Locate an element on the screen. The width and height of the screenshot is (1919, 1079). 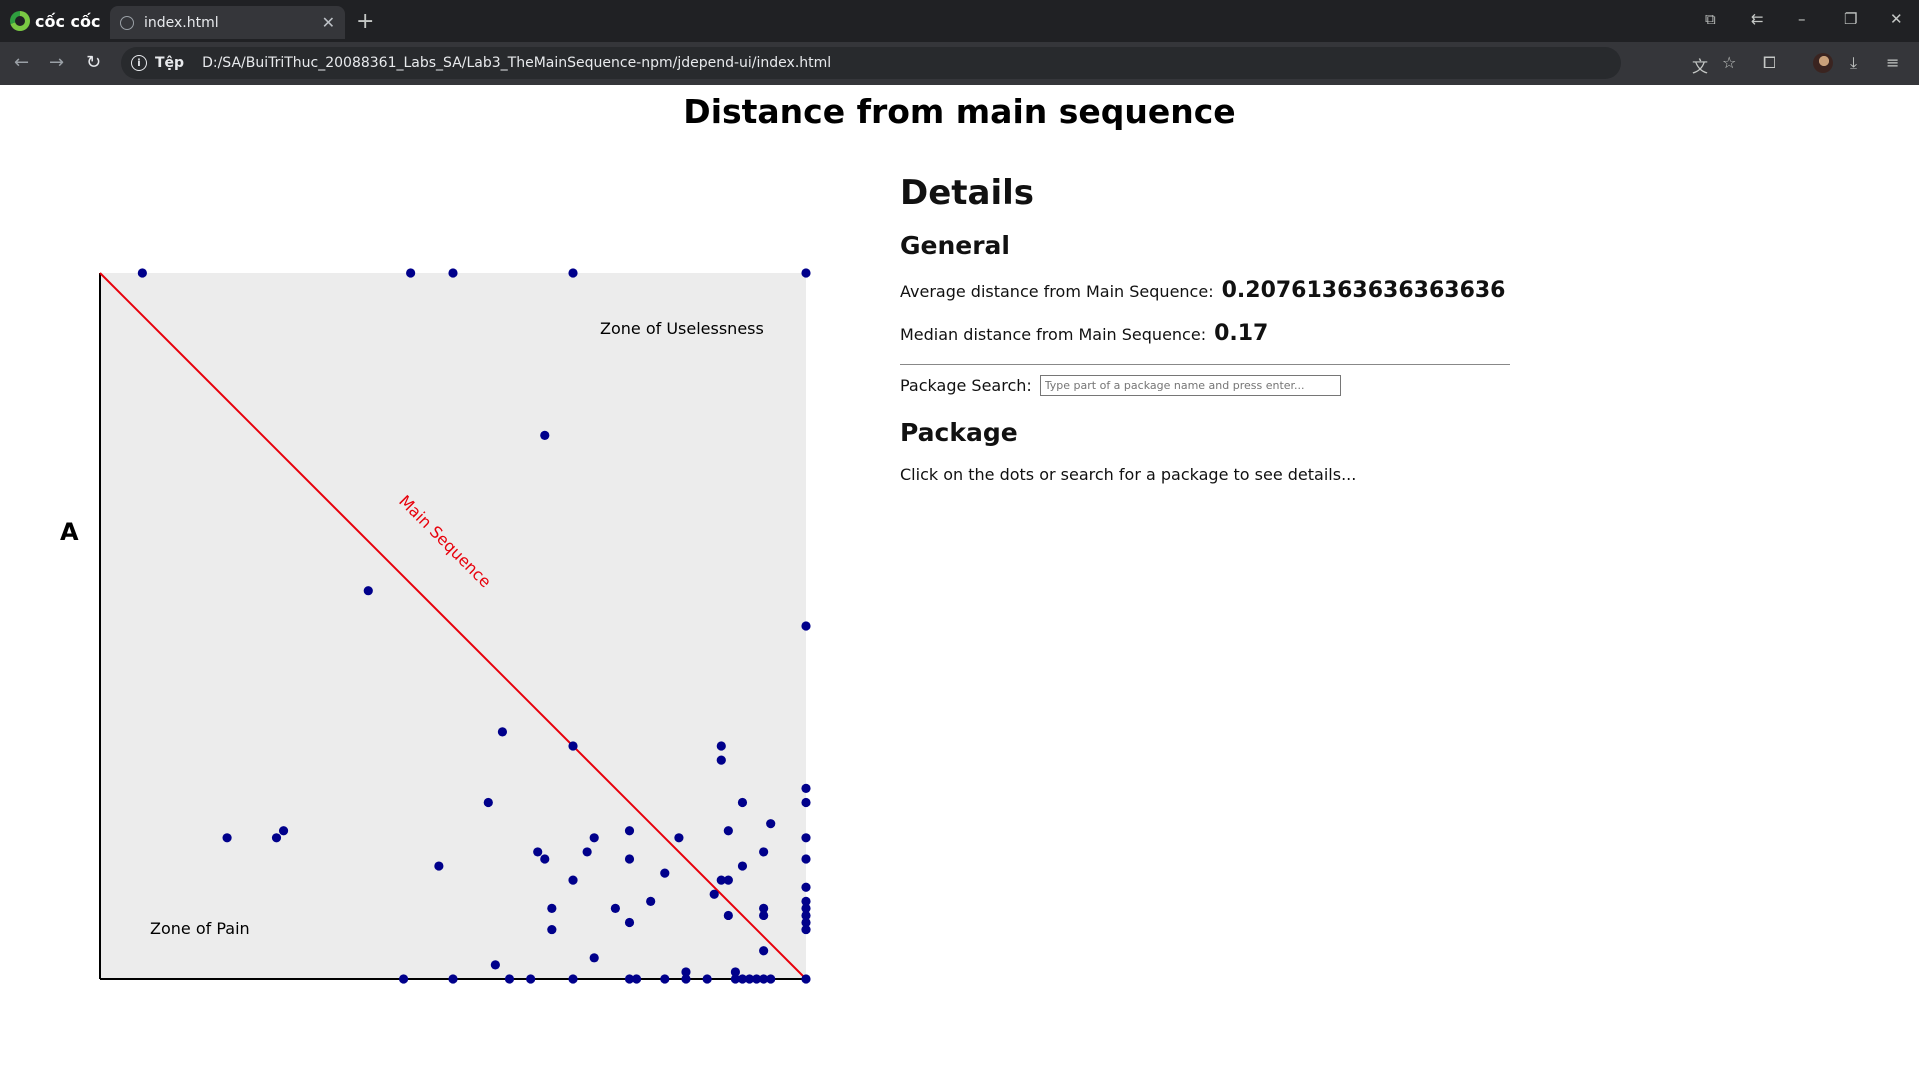
download-icon: ⤓ is located at coordinates (1854, 62).